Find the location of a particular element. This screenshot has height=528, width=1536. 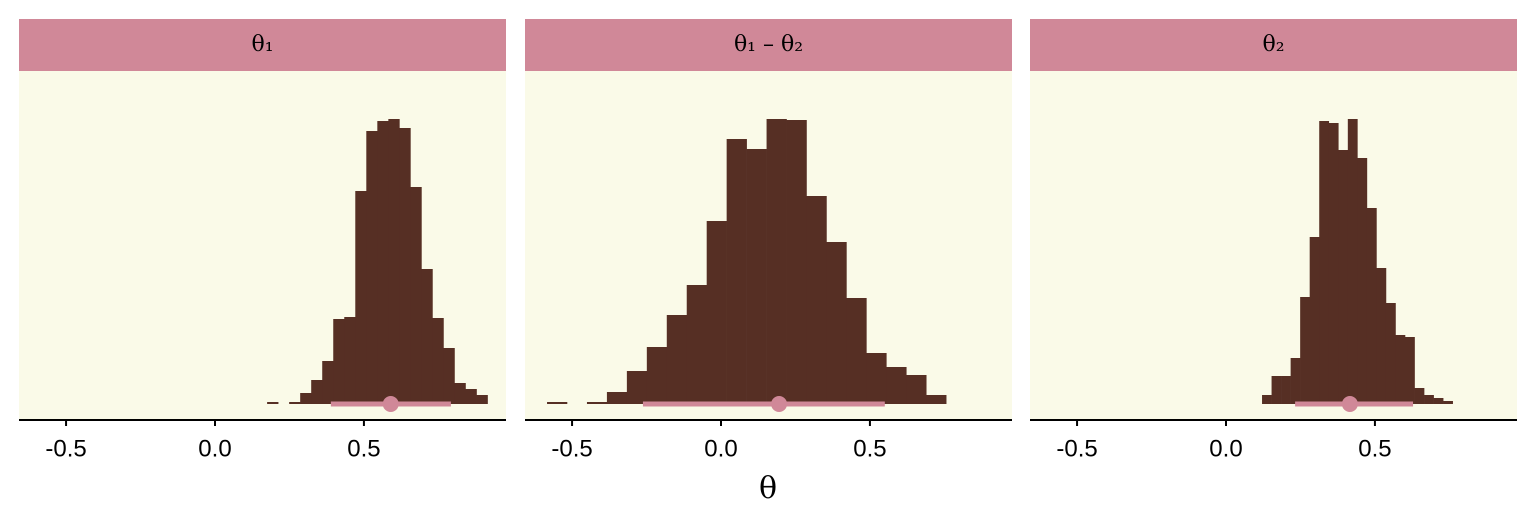

strip-label: θ₂ is located at coordinates (1273, 44).